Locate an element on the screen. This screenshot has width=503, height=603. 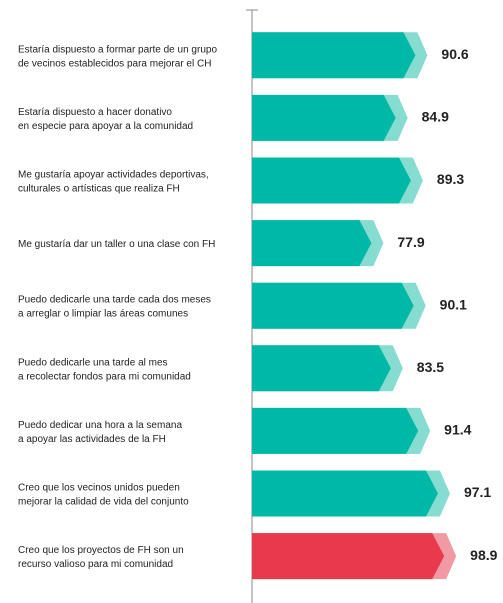
category-label: culturales o artísticas que realiza FH is located at coordinates (99, 189).